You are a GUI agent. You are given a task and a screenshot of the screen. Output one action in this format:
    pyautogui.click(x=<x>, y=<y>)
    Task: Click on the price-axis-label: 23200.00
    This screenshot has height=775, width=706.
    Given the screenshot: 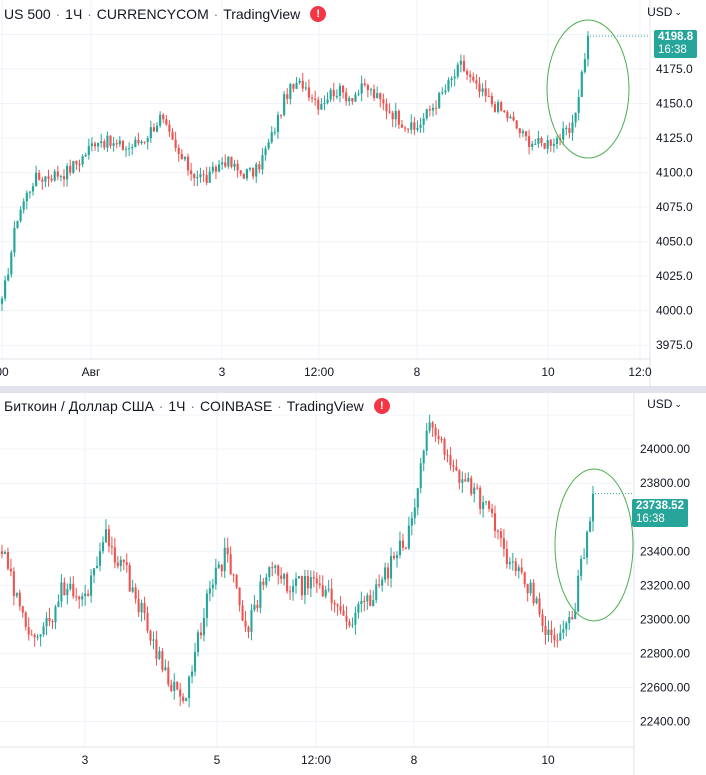 What is the action you would take?
    pyautogui.click(x=665, y=585)
    